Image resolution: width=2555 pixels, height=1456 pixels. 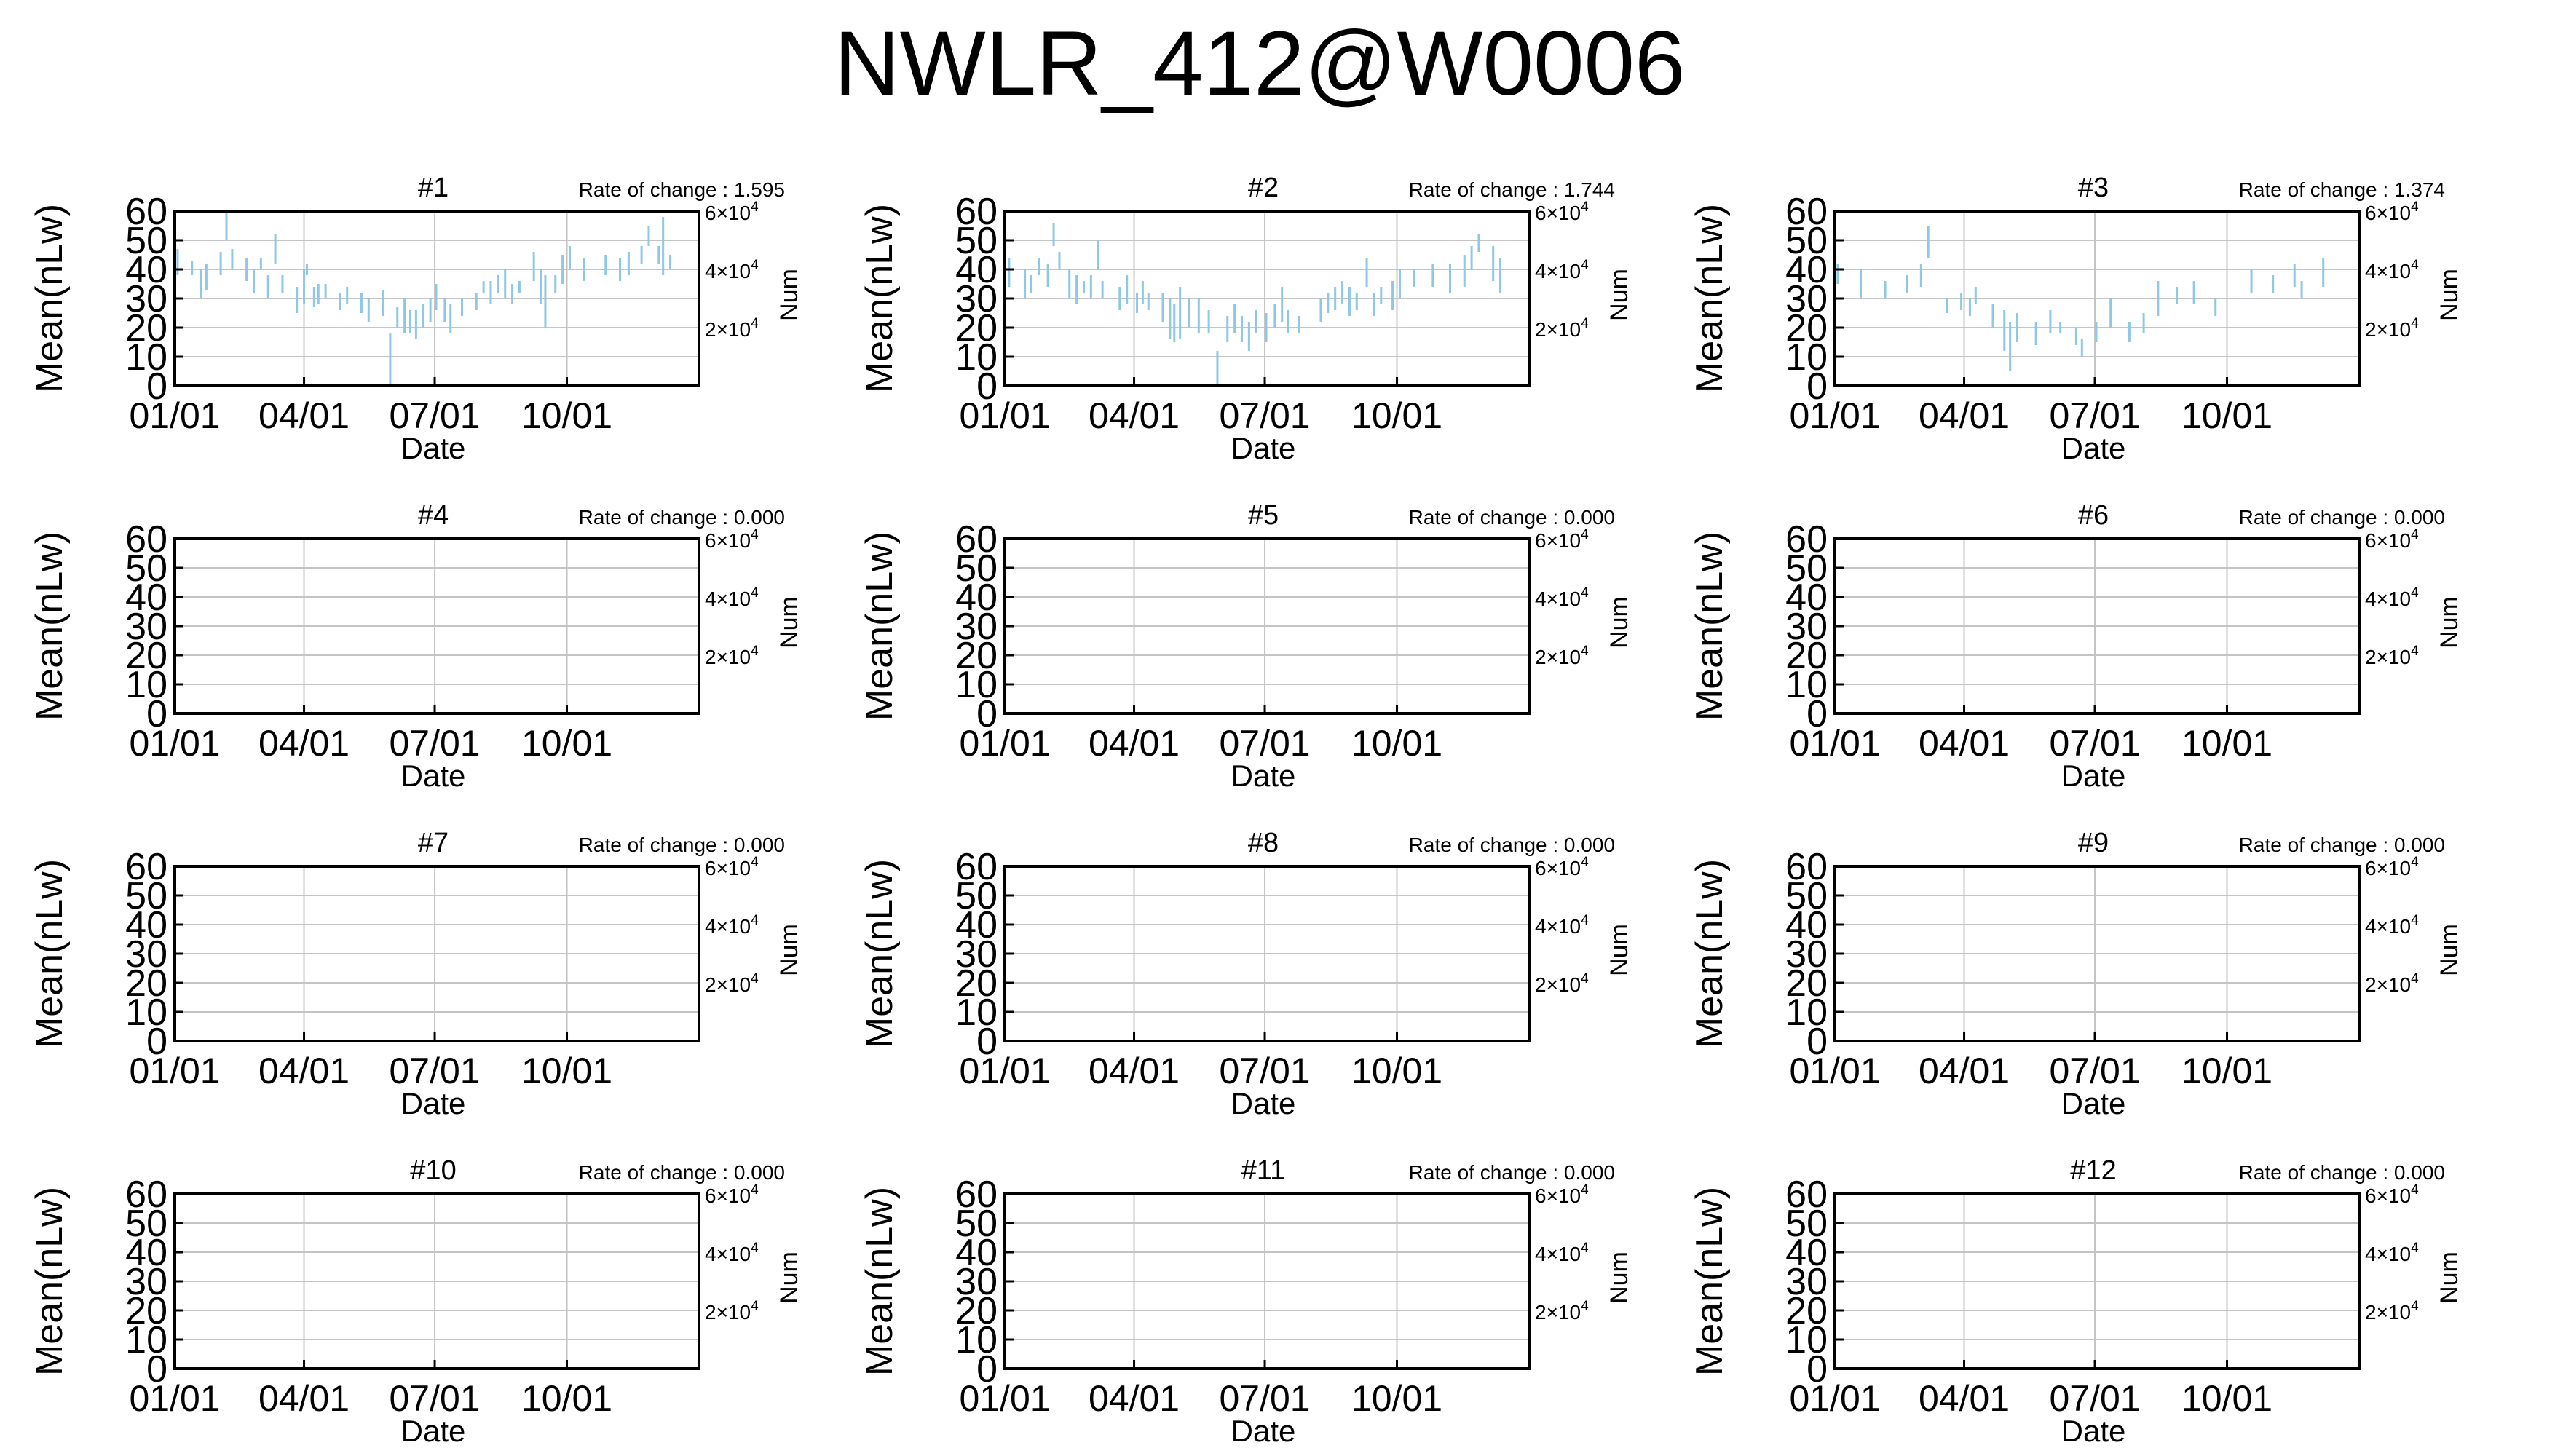 I want to click on panel-title: #8, so click(x=1263, y=843).